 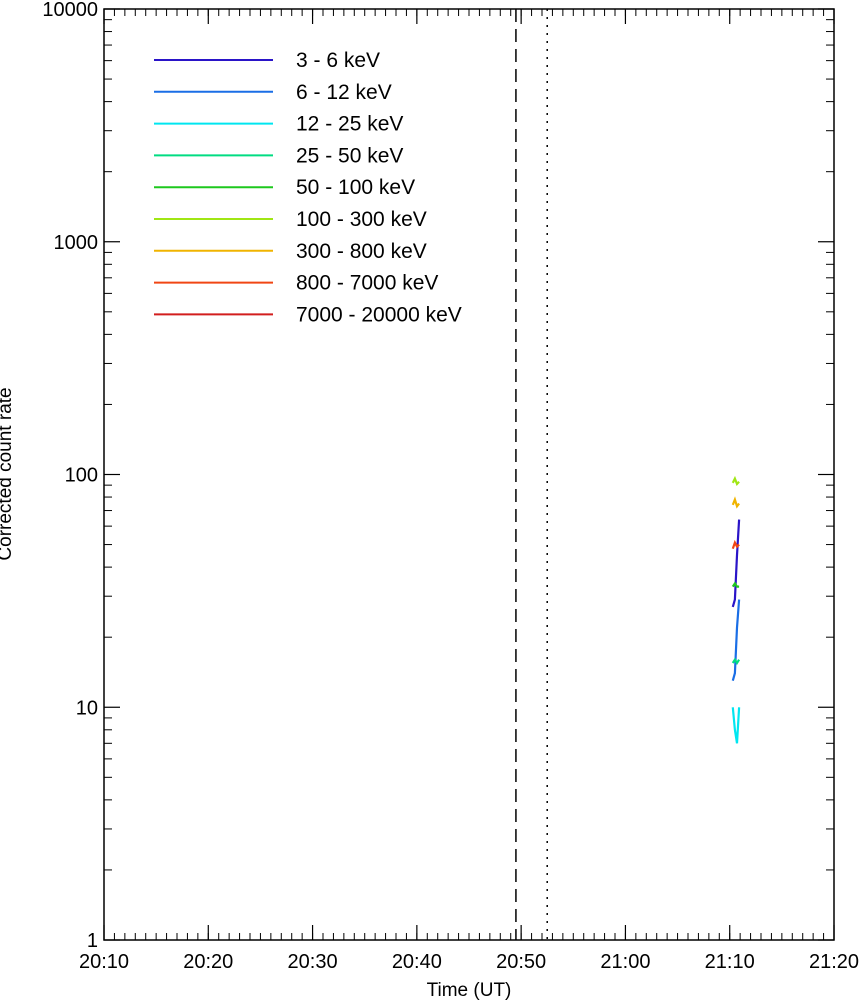 What do you see at coordinates (92, 941) in the screenshot?
I see `y-tick-label: 1` at bounding box center [92, 941].